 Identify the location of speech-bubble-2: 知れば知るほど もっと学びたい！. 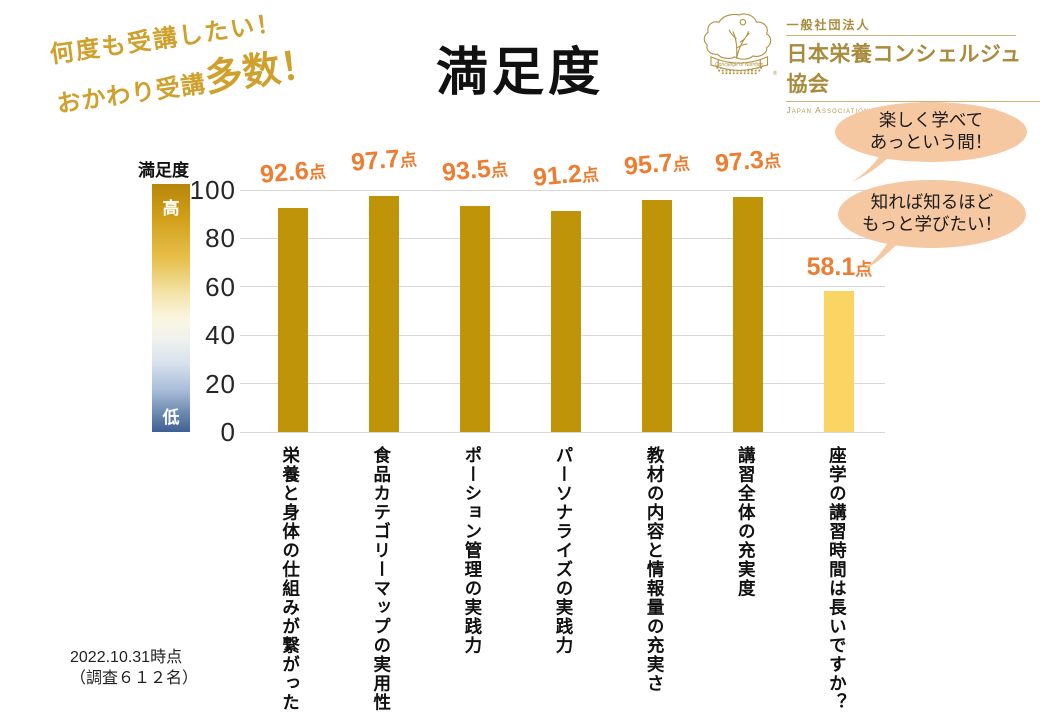
(932, 214).